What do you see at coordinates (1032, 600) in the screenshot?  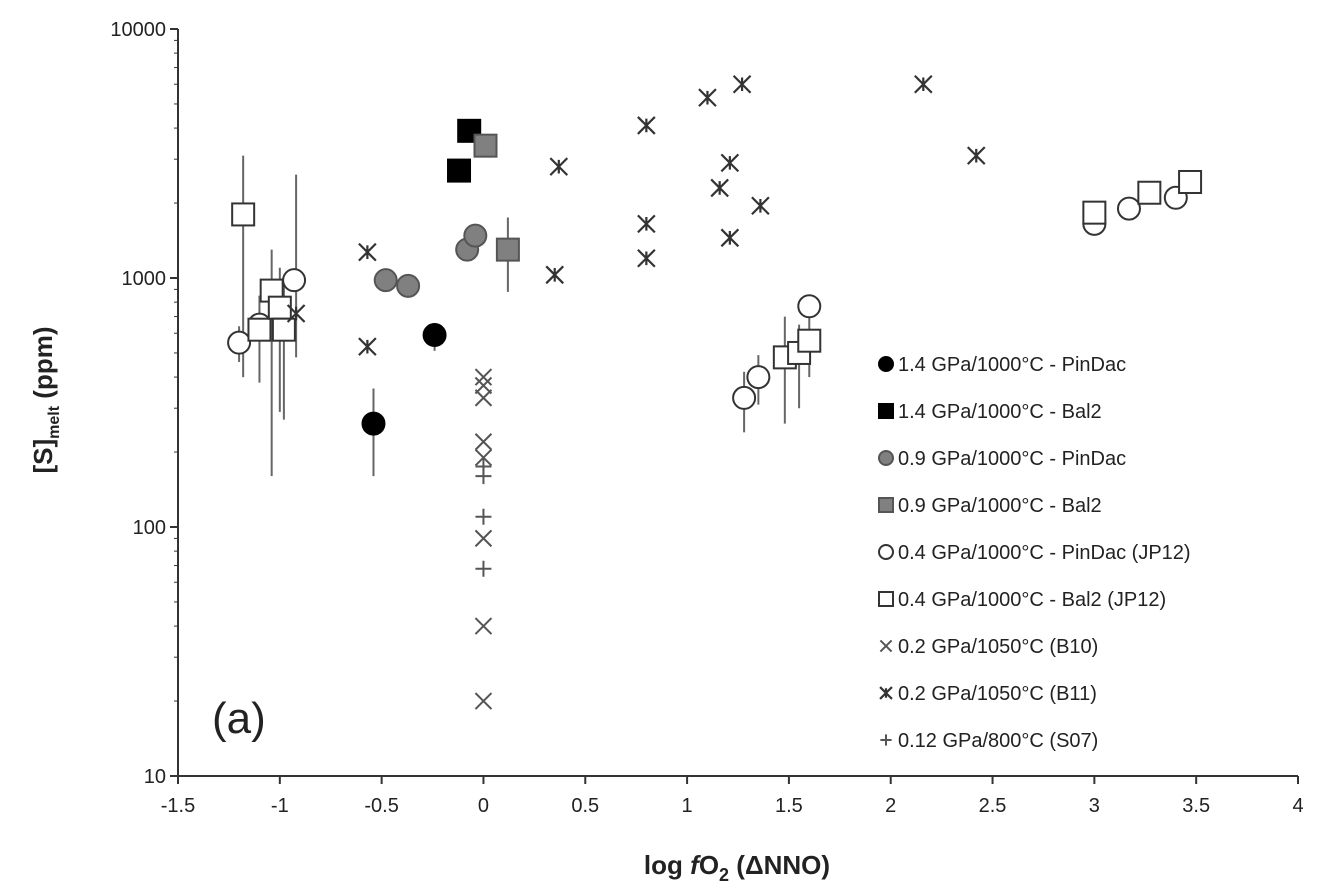 I see `legend-label: 0.4 GPa/1000°C - Bal2 (JP12)` at bounding box center [1032, 600].